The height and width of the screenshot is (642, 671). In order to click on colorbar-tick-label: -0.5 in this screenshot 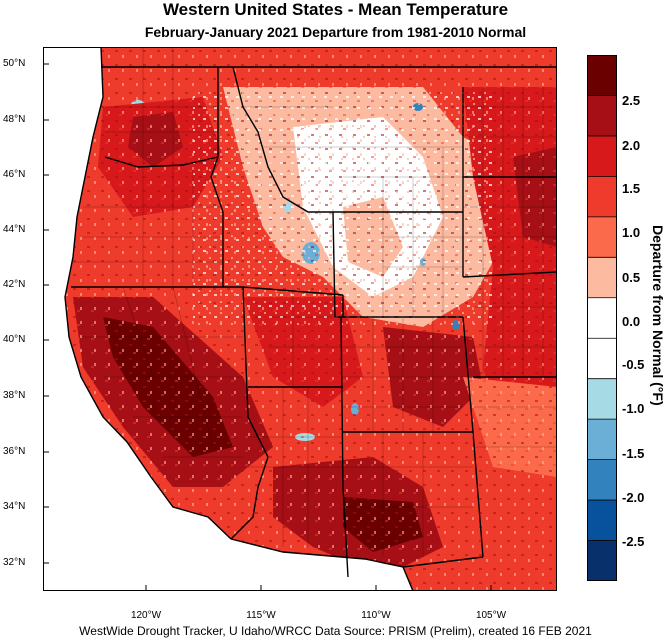, I will do `click(633, 364)`.